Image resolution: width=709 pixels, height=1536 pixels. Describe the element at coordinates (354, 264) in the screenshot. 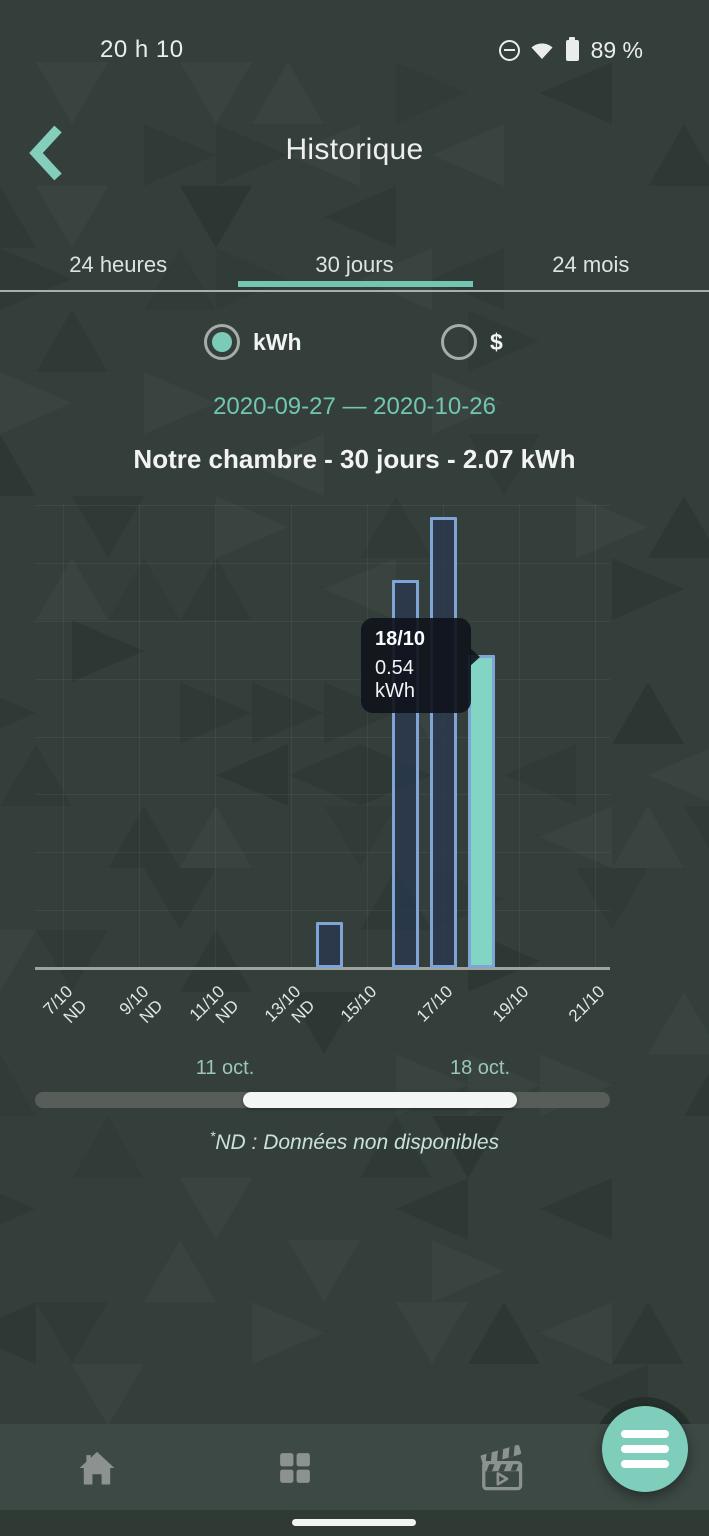

I see `tab-30-jours: 30 jours` at that location.